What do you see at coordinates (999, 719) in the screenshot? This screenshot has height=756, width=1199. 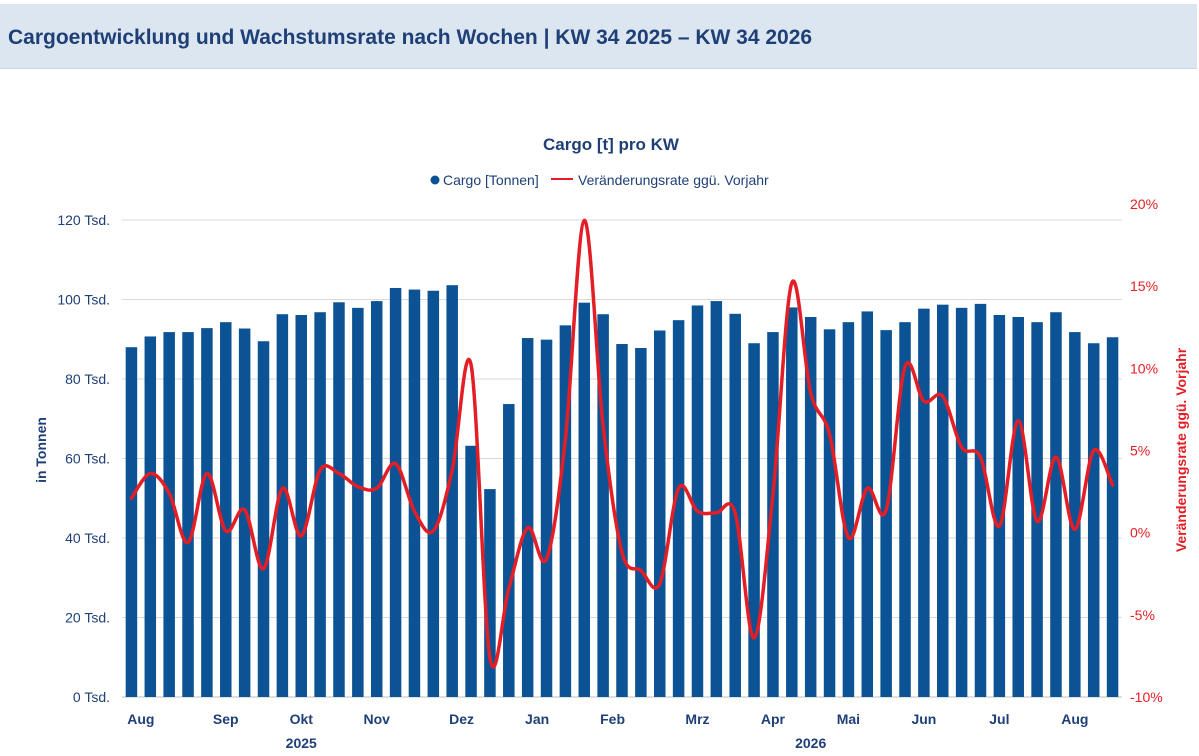 I see `x-month-label: Jul` at bounding box center [999, 719].